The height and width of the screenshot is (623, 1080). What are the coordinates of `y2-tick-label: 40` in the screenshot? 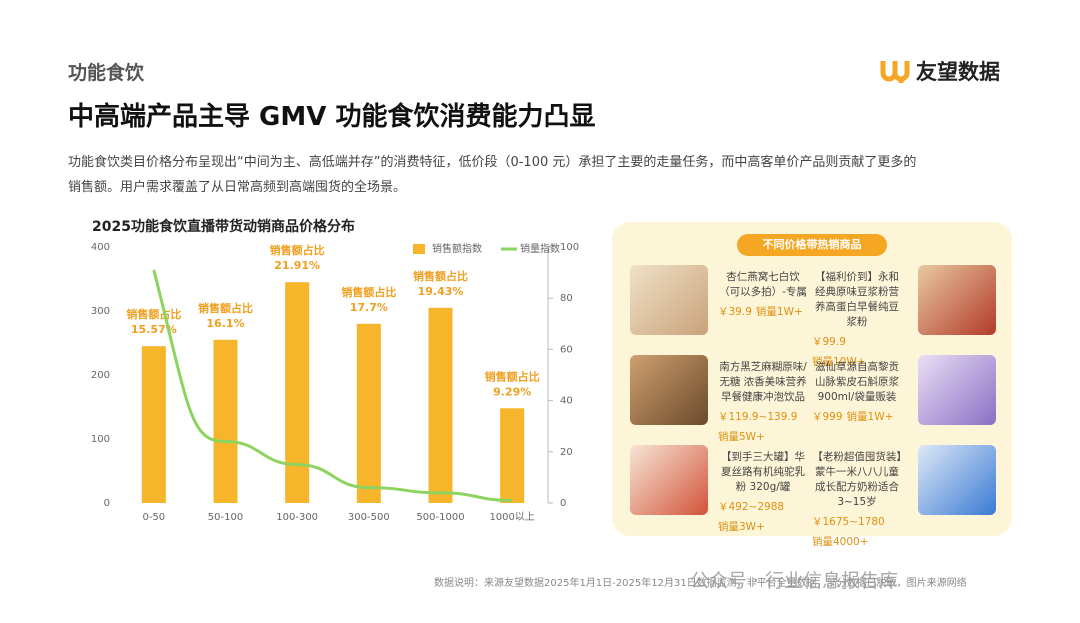 It's located at (566, 401).